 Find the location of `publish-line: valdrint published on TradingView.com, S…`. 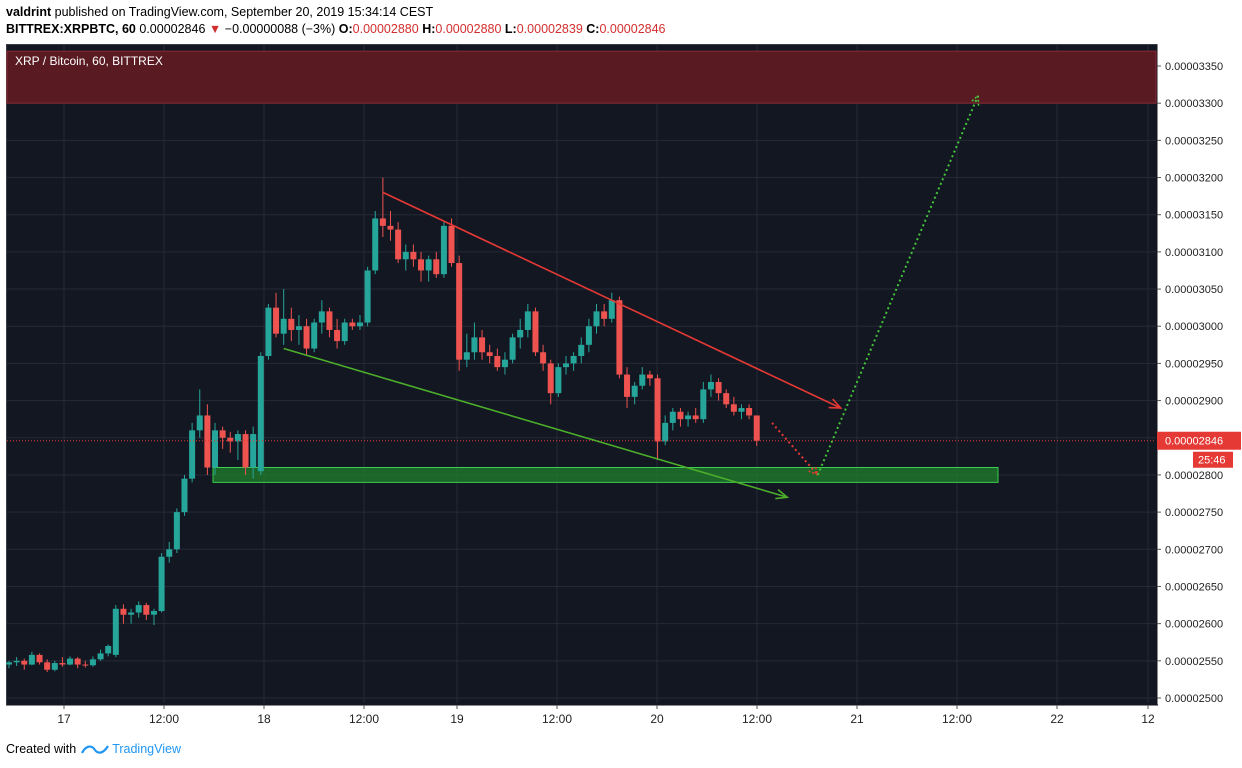

publish-line: valdrint published on TradingView.com, S… is located at coordinates (336, 12).